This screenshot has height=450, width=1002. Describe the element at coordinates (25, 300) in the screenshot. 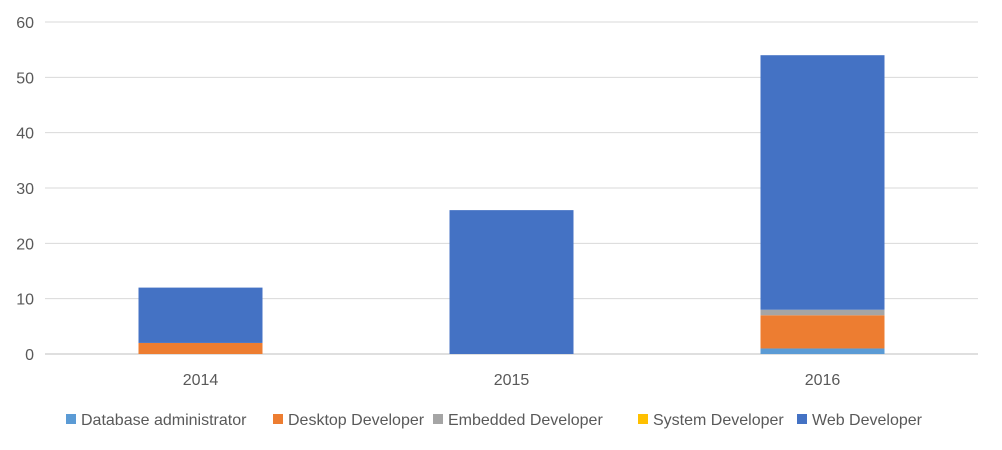

I see `y-tick-label: 10` at that location.